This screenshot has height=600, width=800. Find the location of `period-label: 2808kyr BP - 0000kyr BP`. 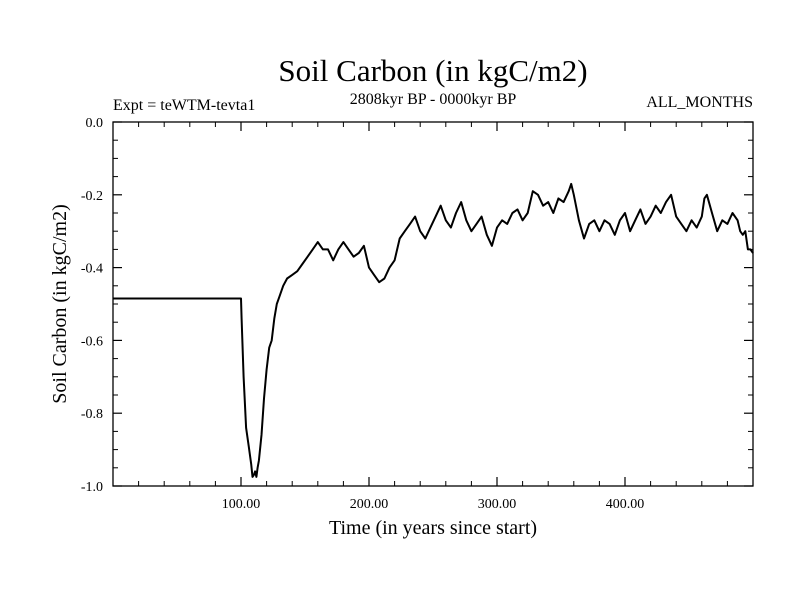

period-label: 2808kyr BP - 0000kyr BP is located at coordinates (433, 99).